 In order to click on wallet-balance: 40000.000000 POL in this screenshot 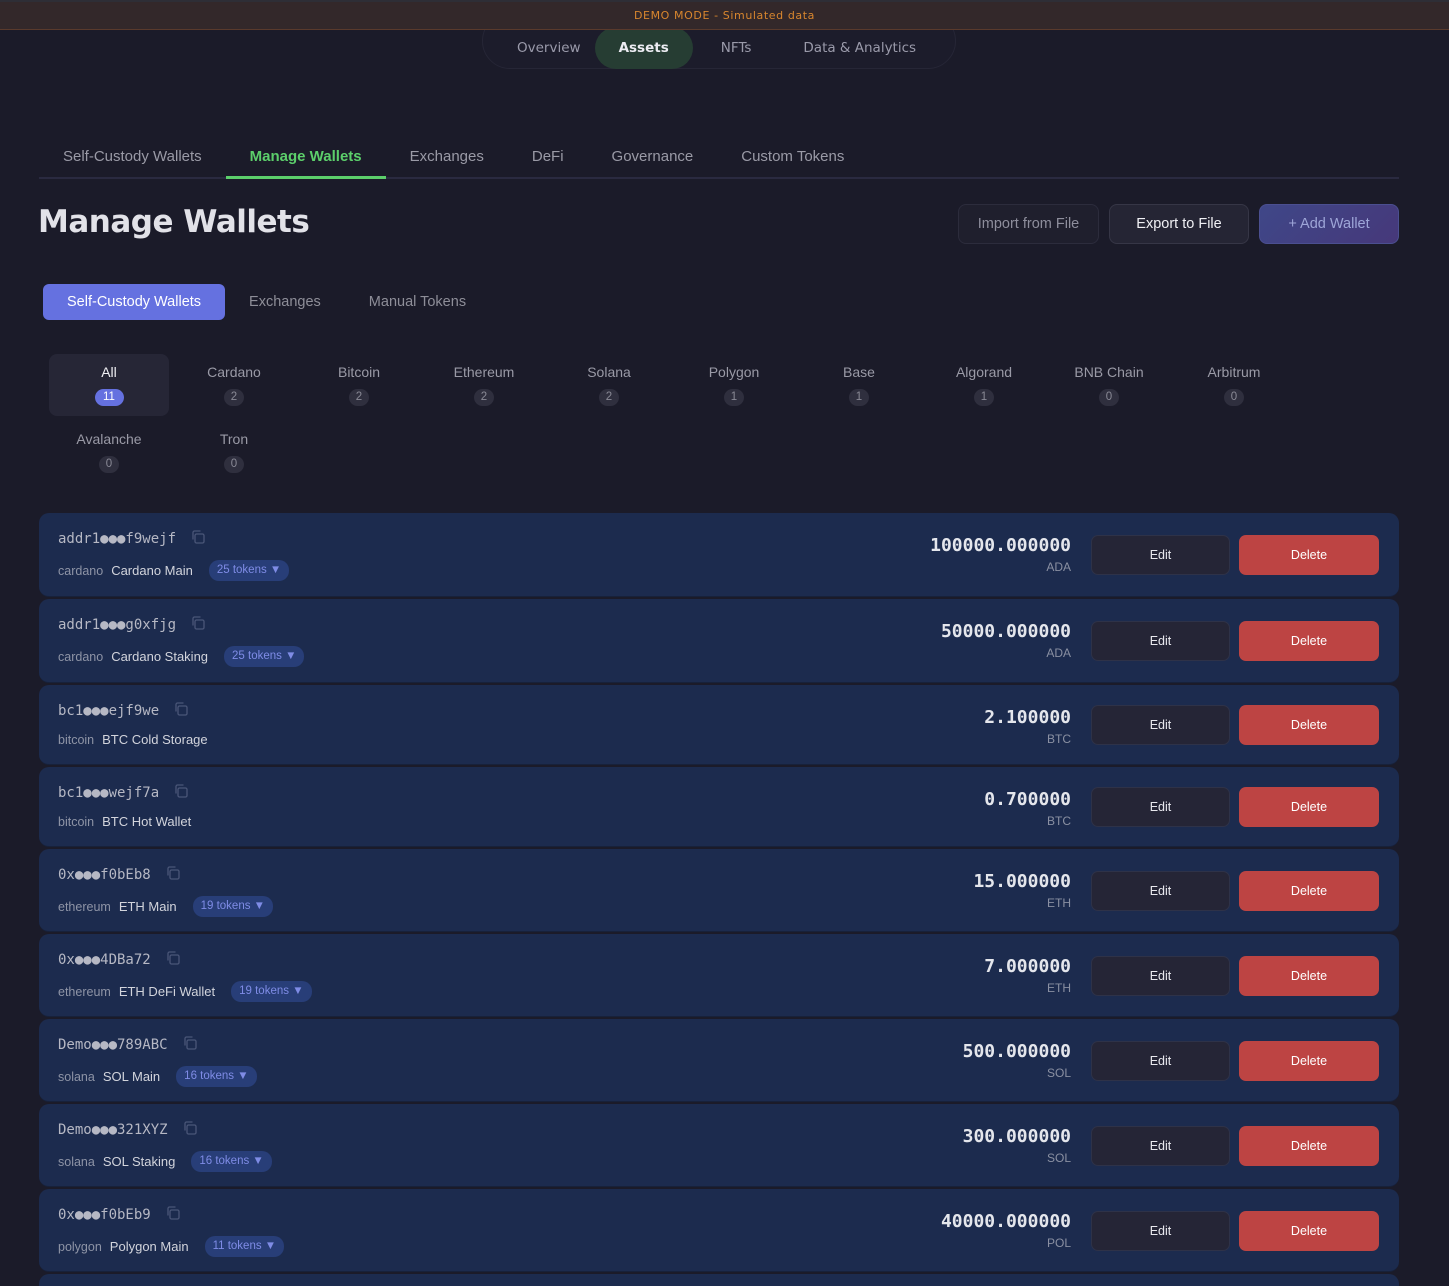, I will do `click(1006, 1230)`.